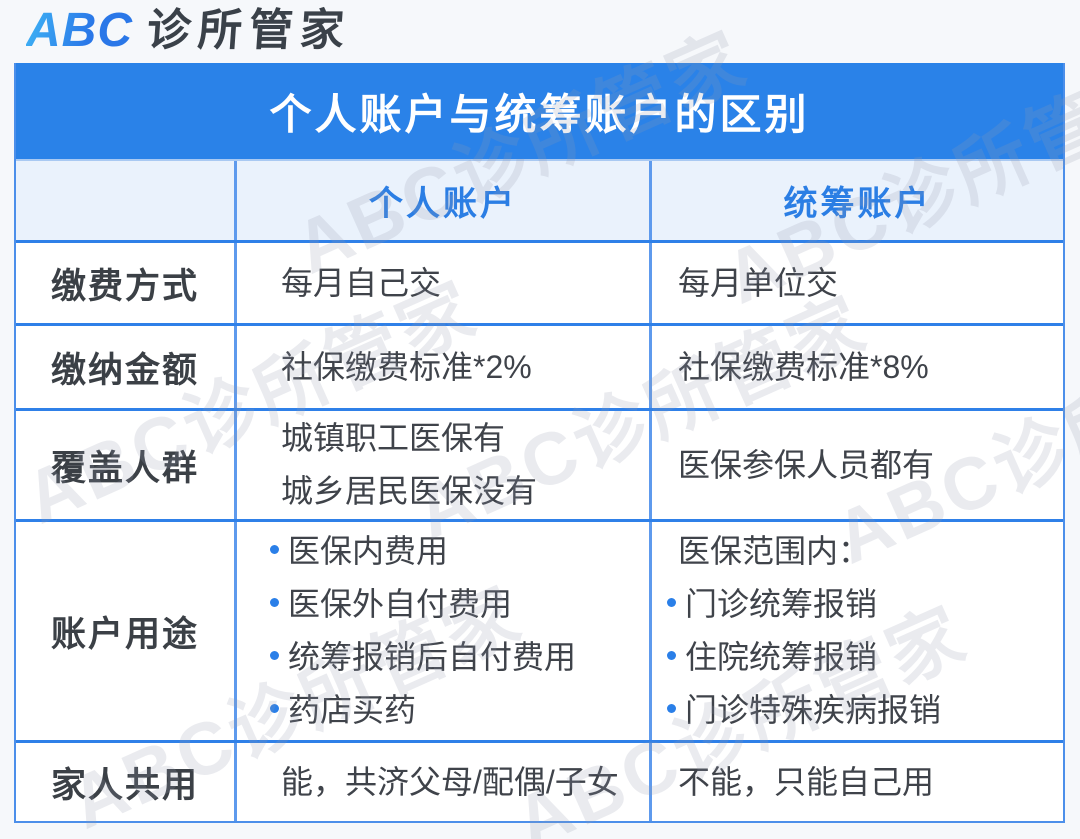 The image size is (1080, 839). Describe the element at coordinates (758, 282) in the screenshot. I see `cell-text: 每月单位交` at that location.